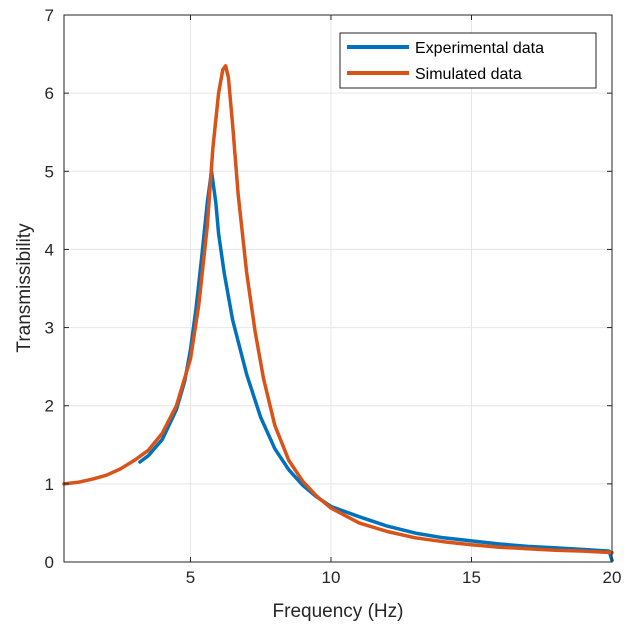  I want to click on y-tick-label: 0, so click(49, 562).